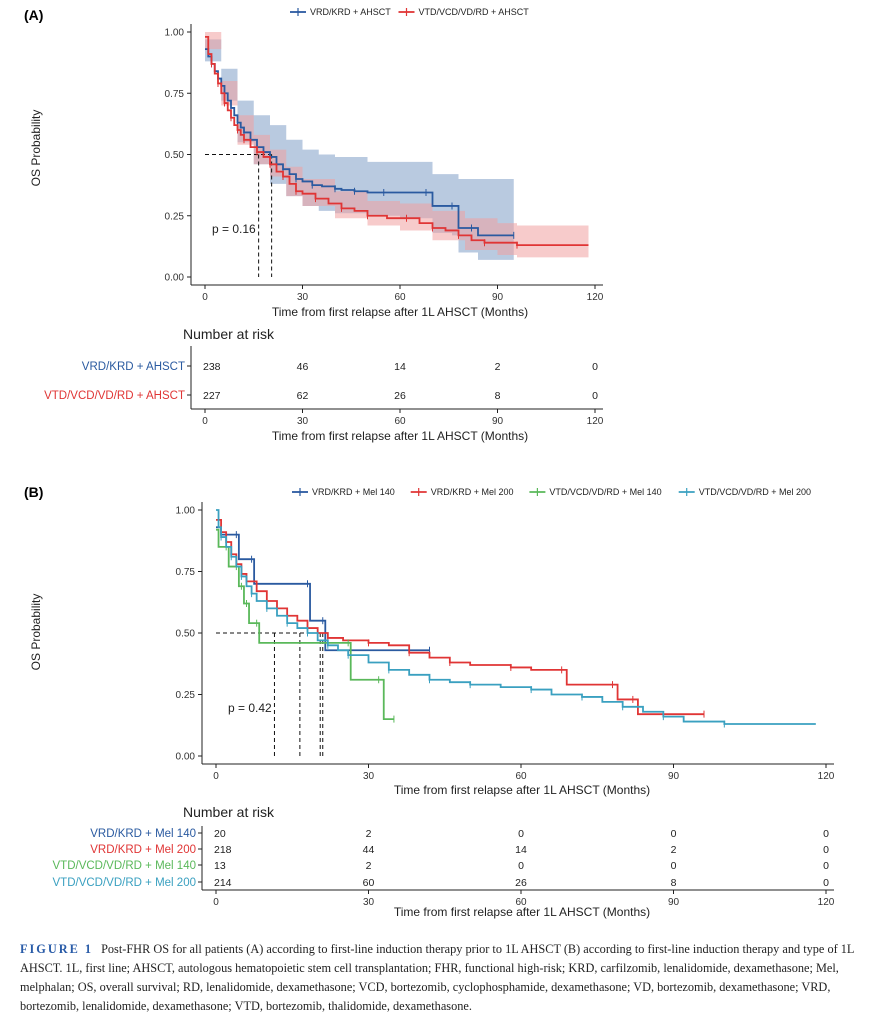  I want to click on risk-count: 238, so click(212, 367).